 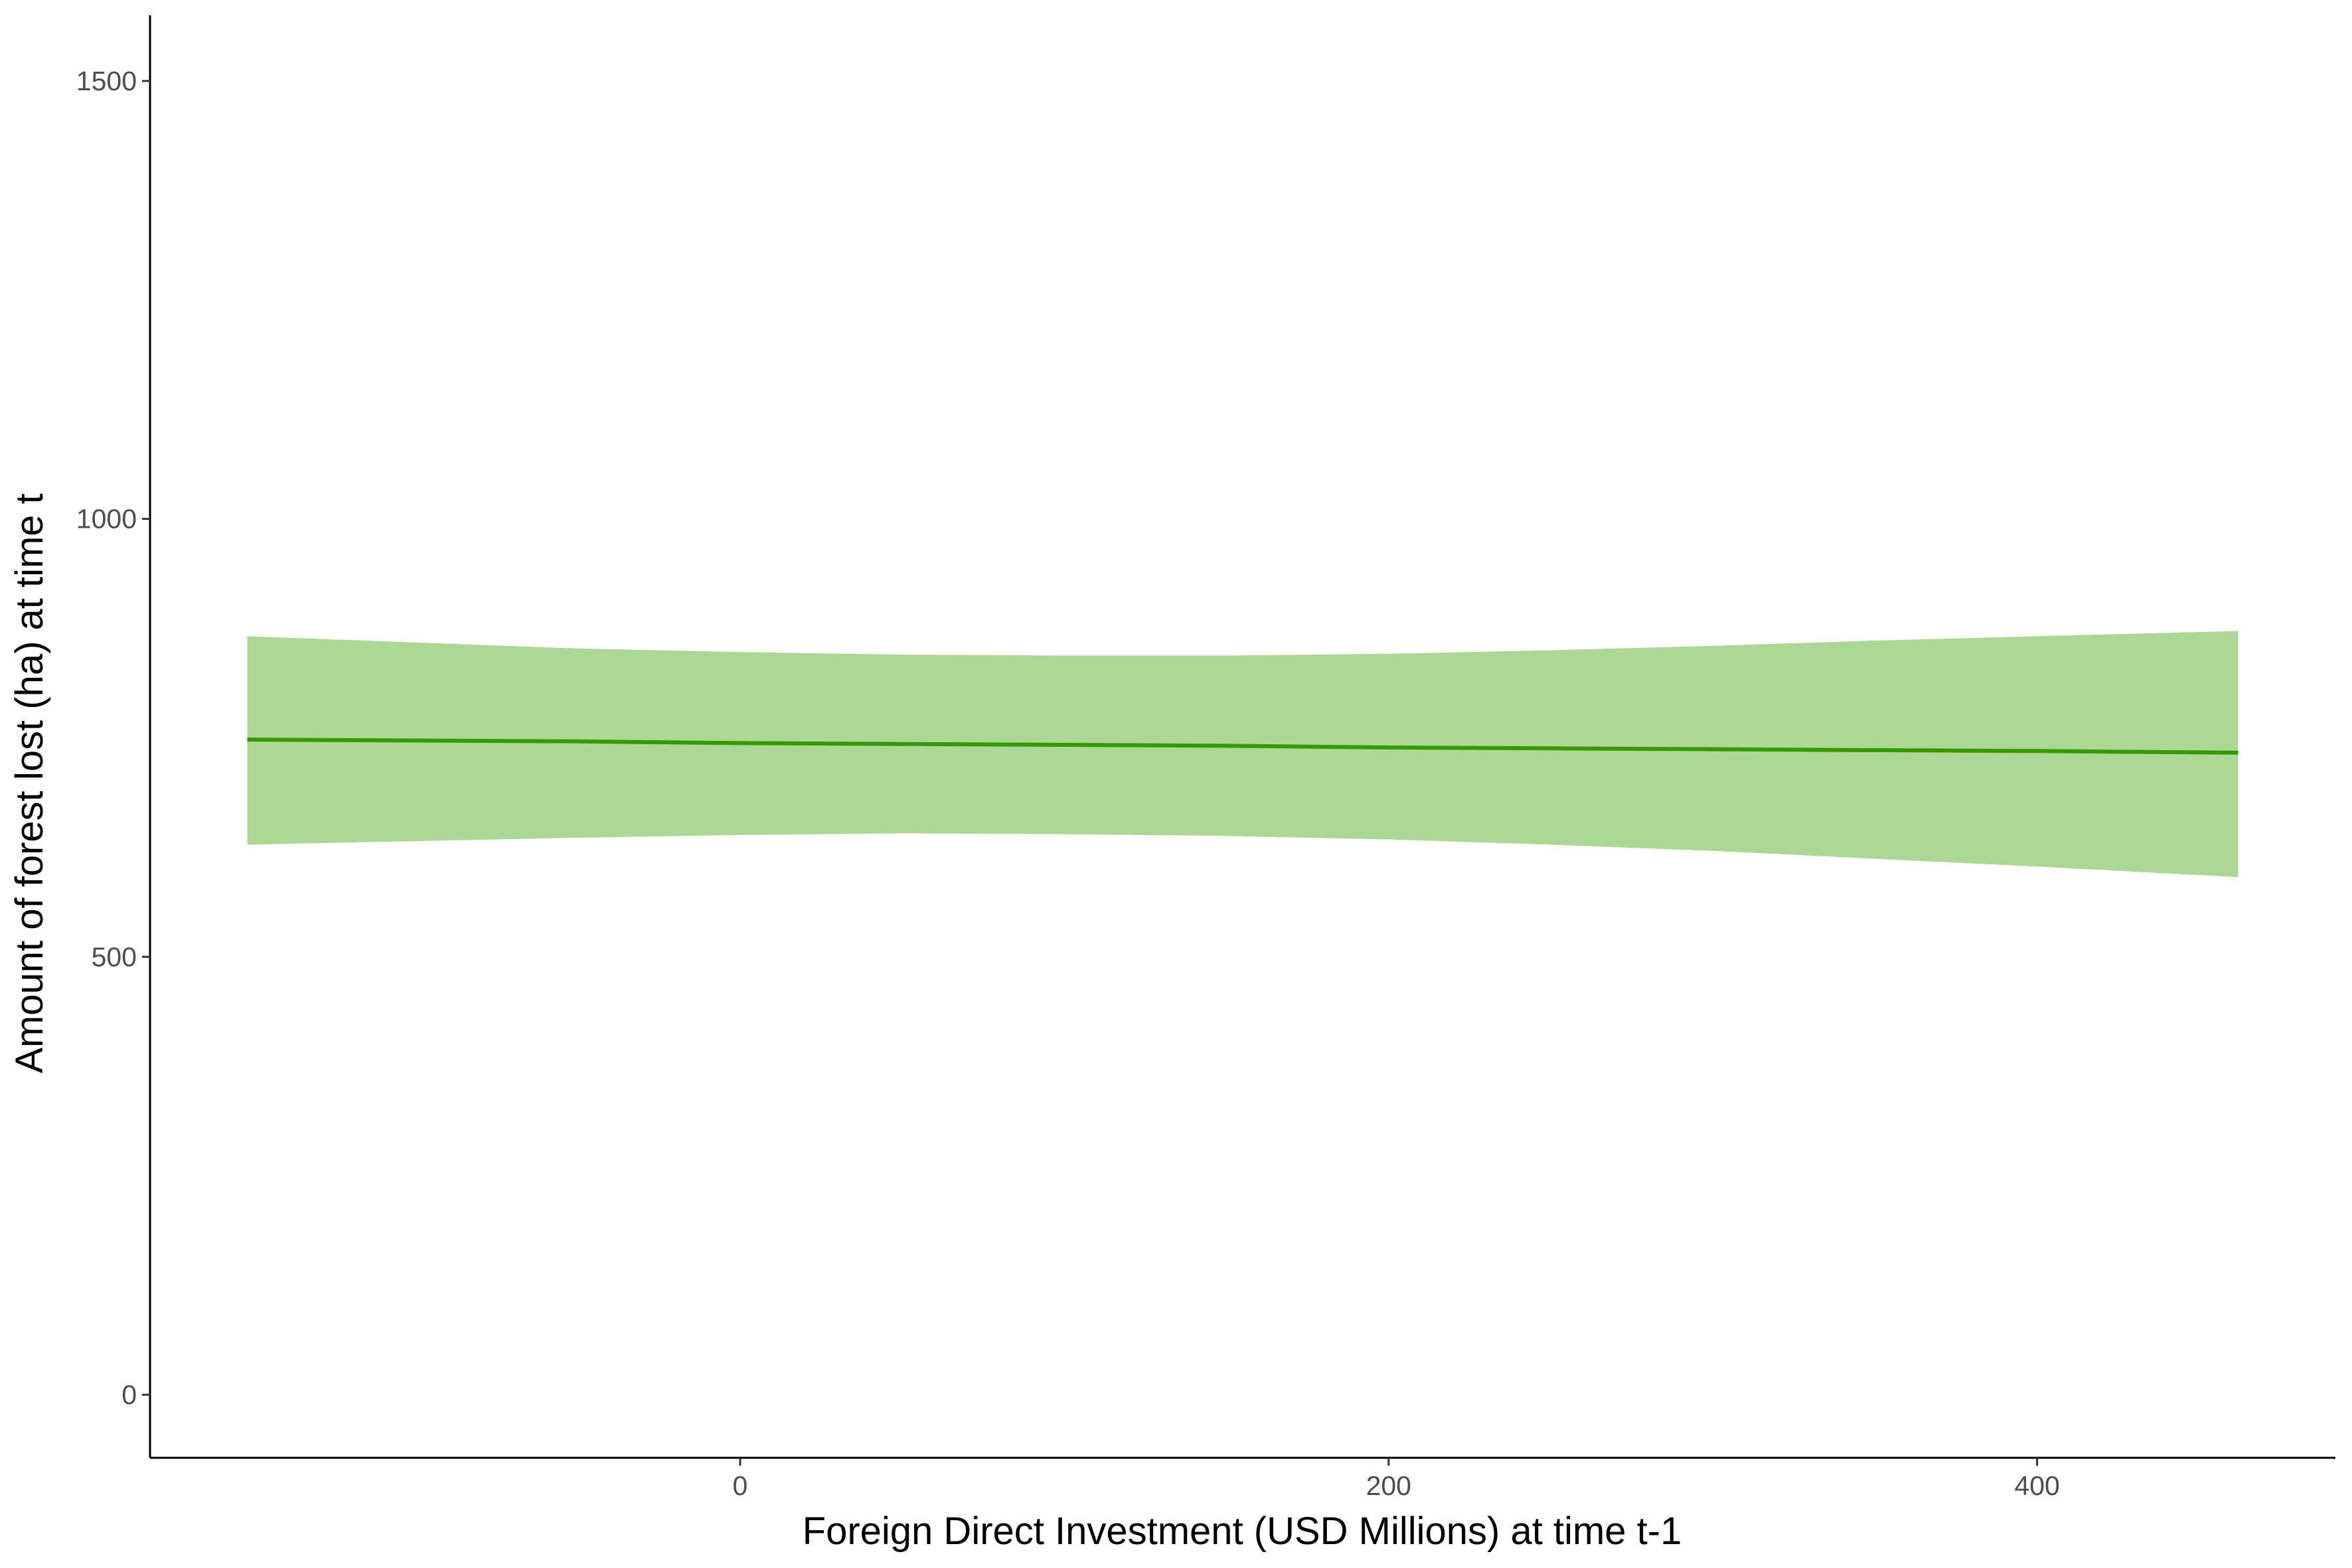 I want to click on x-tick-label: 200, so click(x=1389, y=1485).